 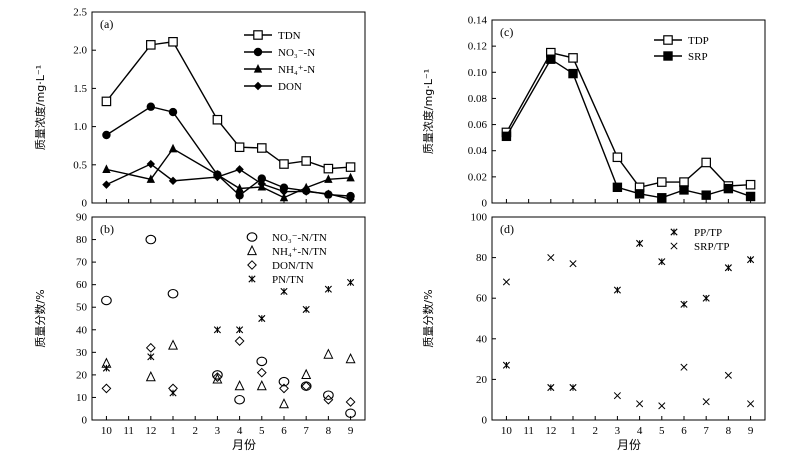 I want to click on y-tick-label-b: 50, so click(x=82, y=308).